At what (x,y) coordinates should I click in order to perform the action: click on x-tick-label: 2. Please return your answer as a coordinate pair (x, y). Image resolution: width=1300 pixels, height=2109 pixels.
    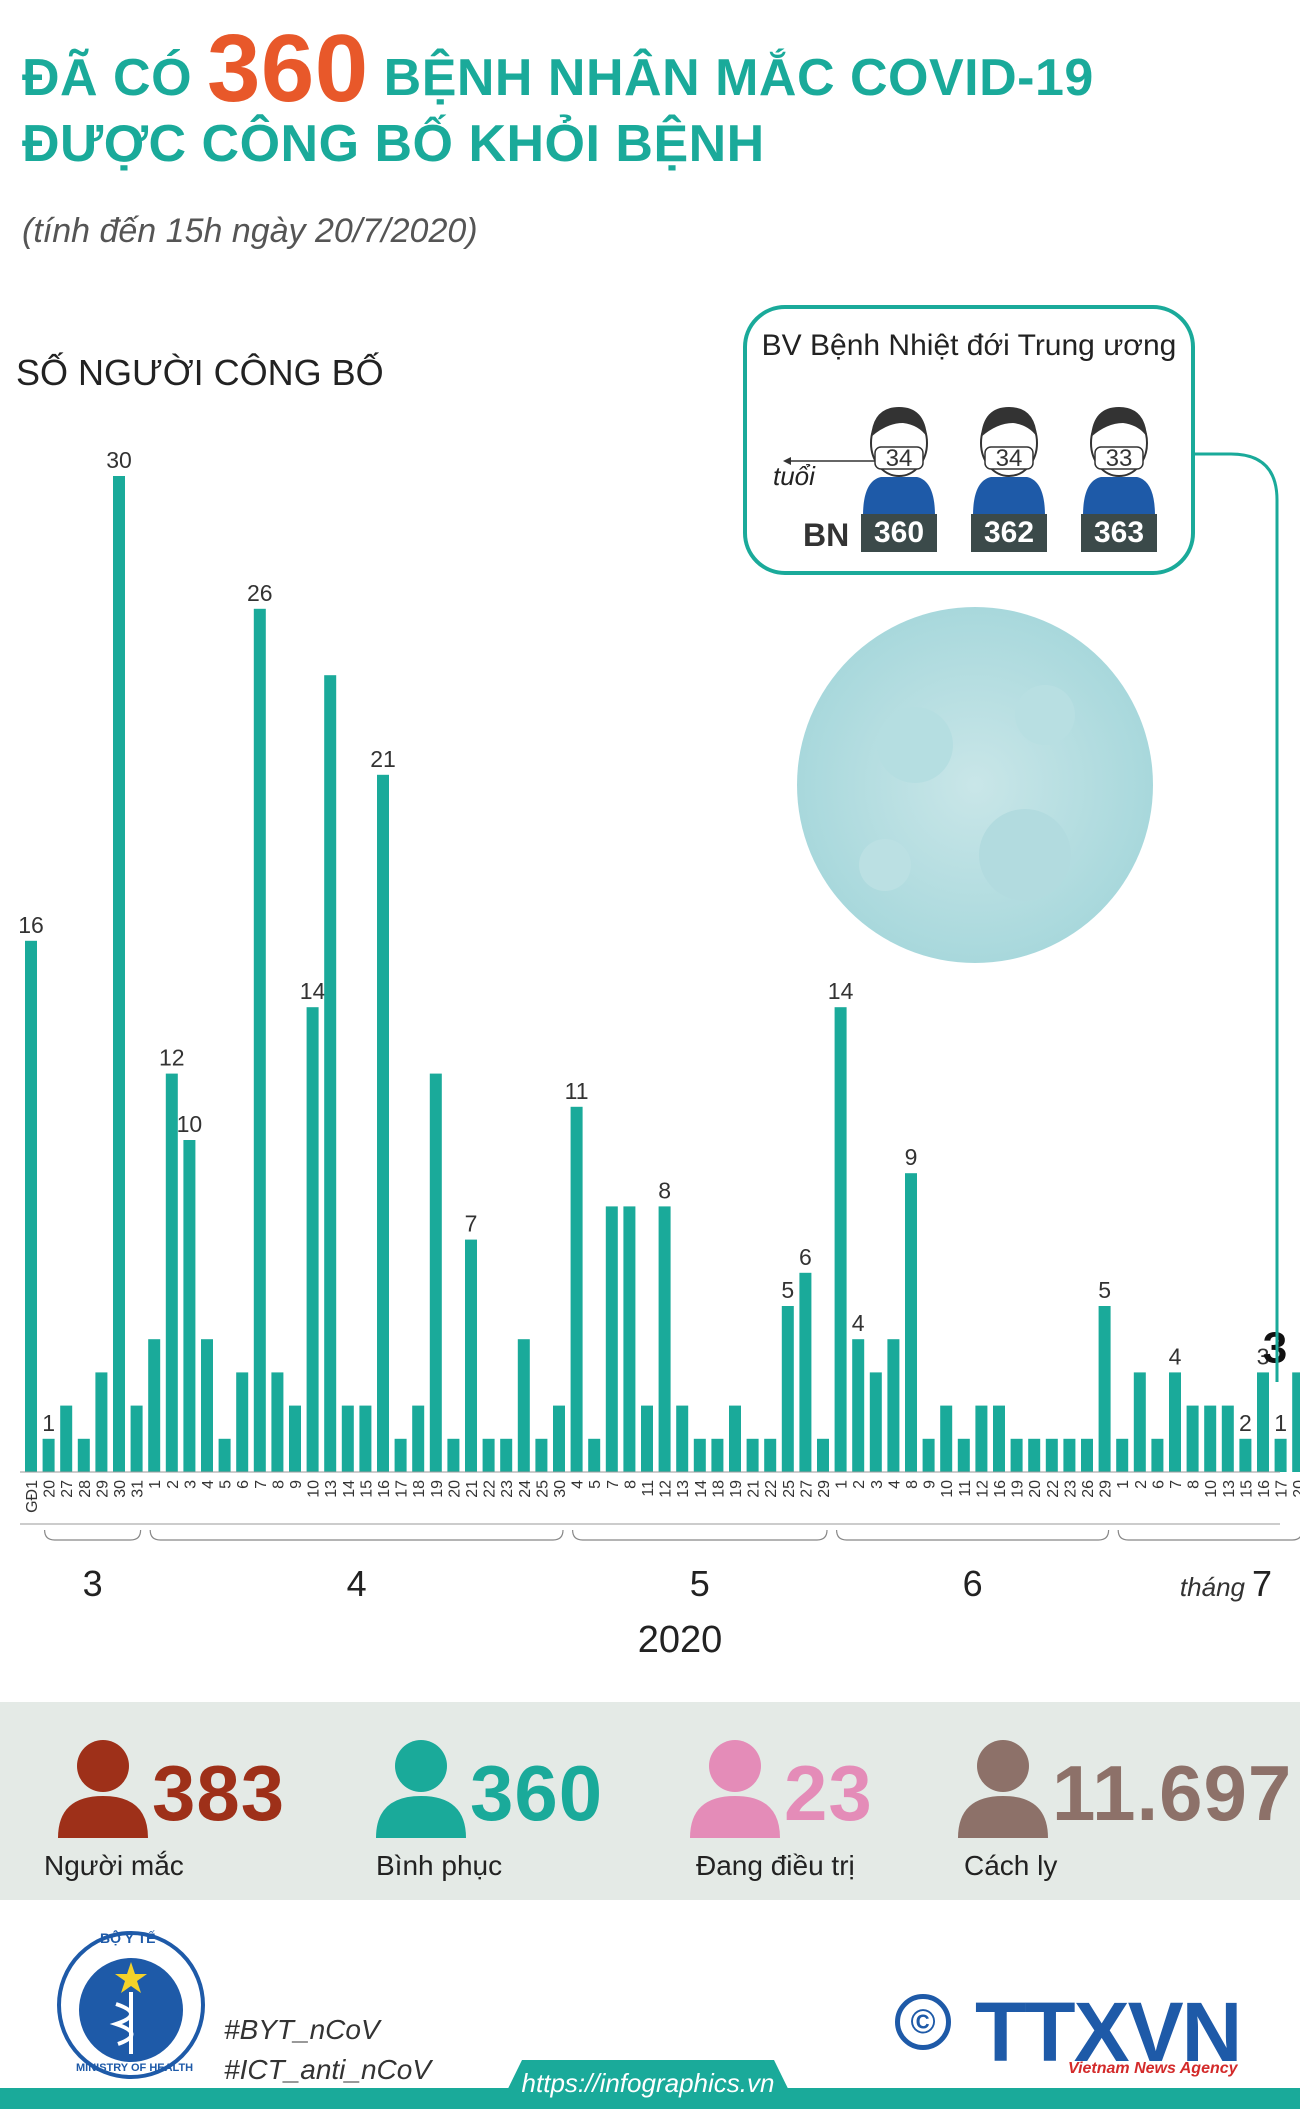
    Looking at the image, I should click on (1141, 1484).